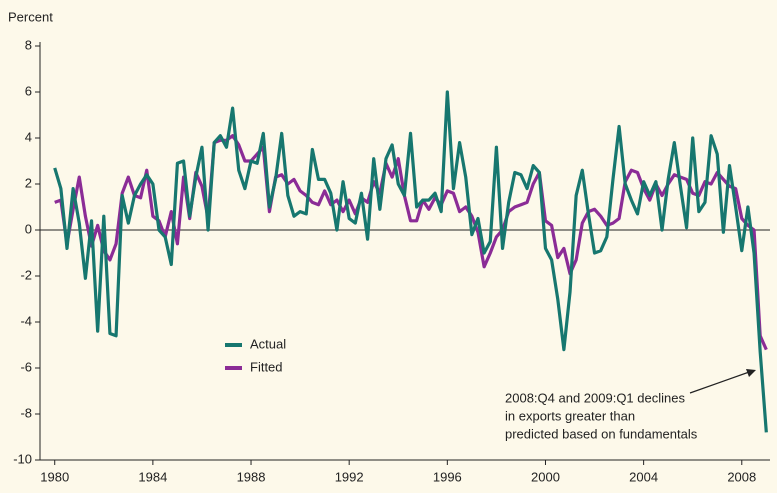 This screenshot has width=777, height=493. I want to click on y-tick-label: 2, so click(28, 182).